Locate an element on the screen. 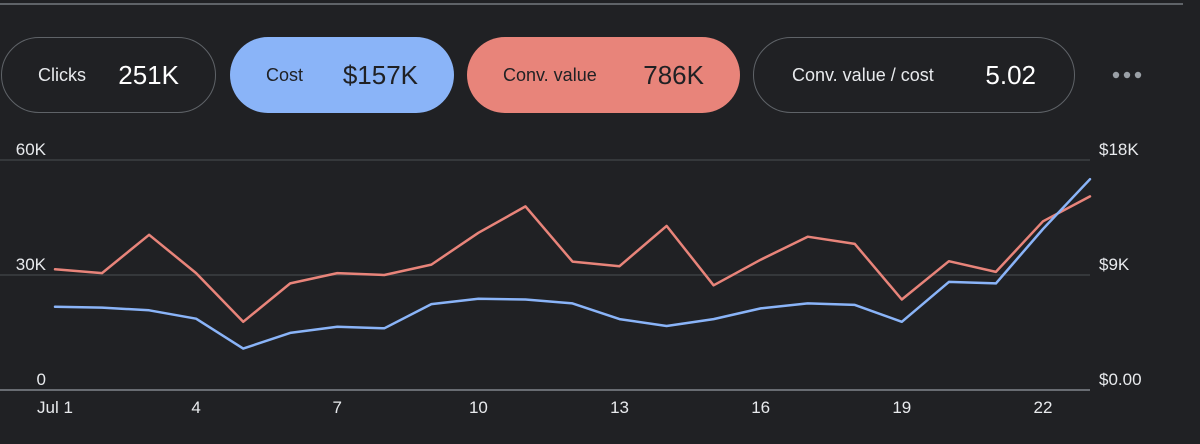  metric-label: Cost is located at coordinates (285, 74).